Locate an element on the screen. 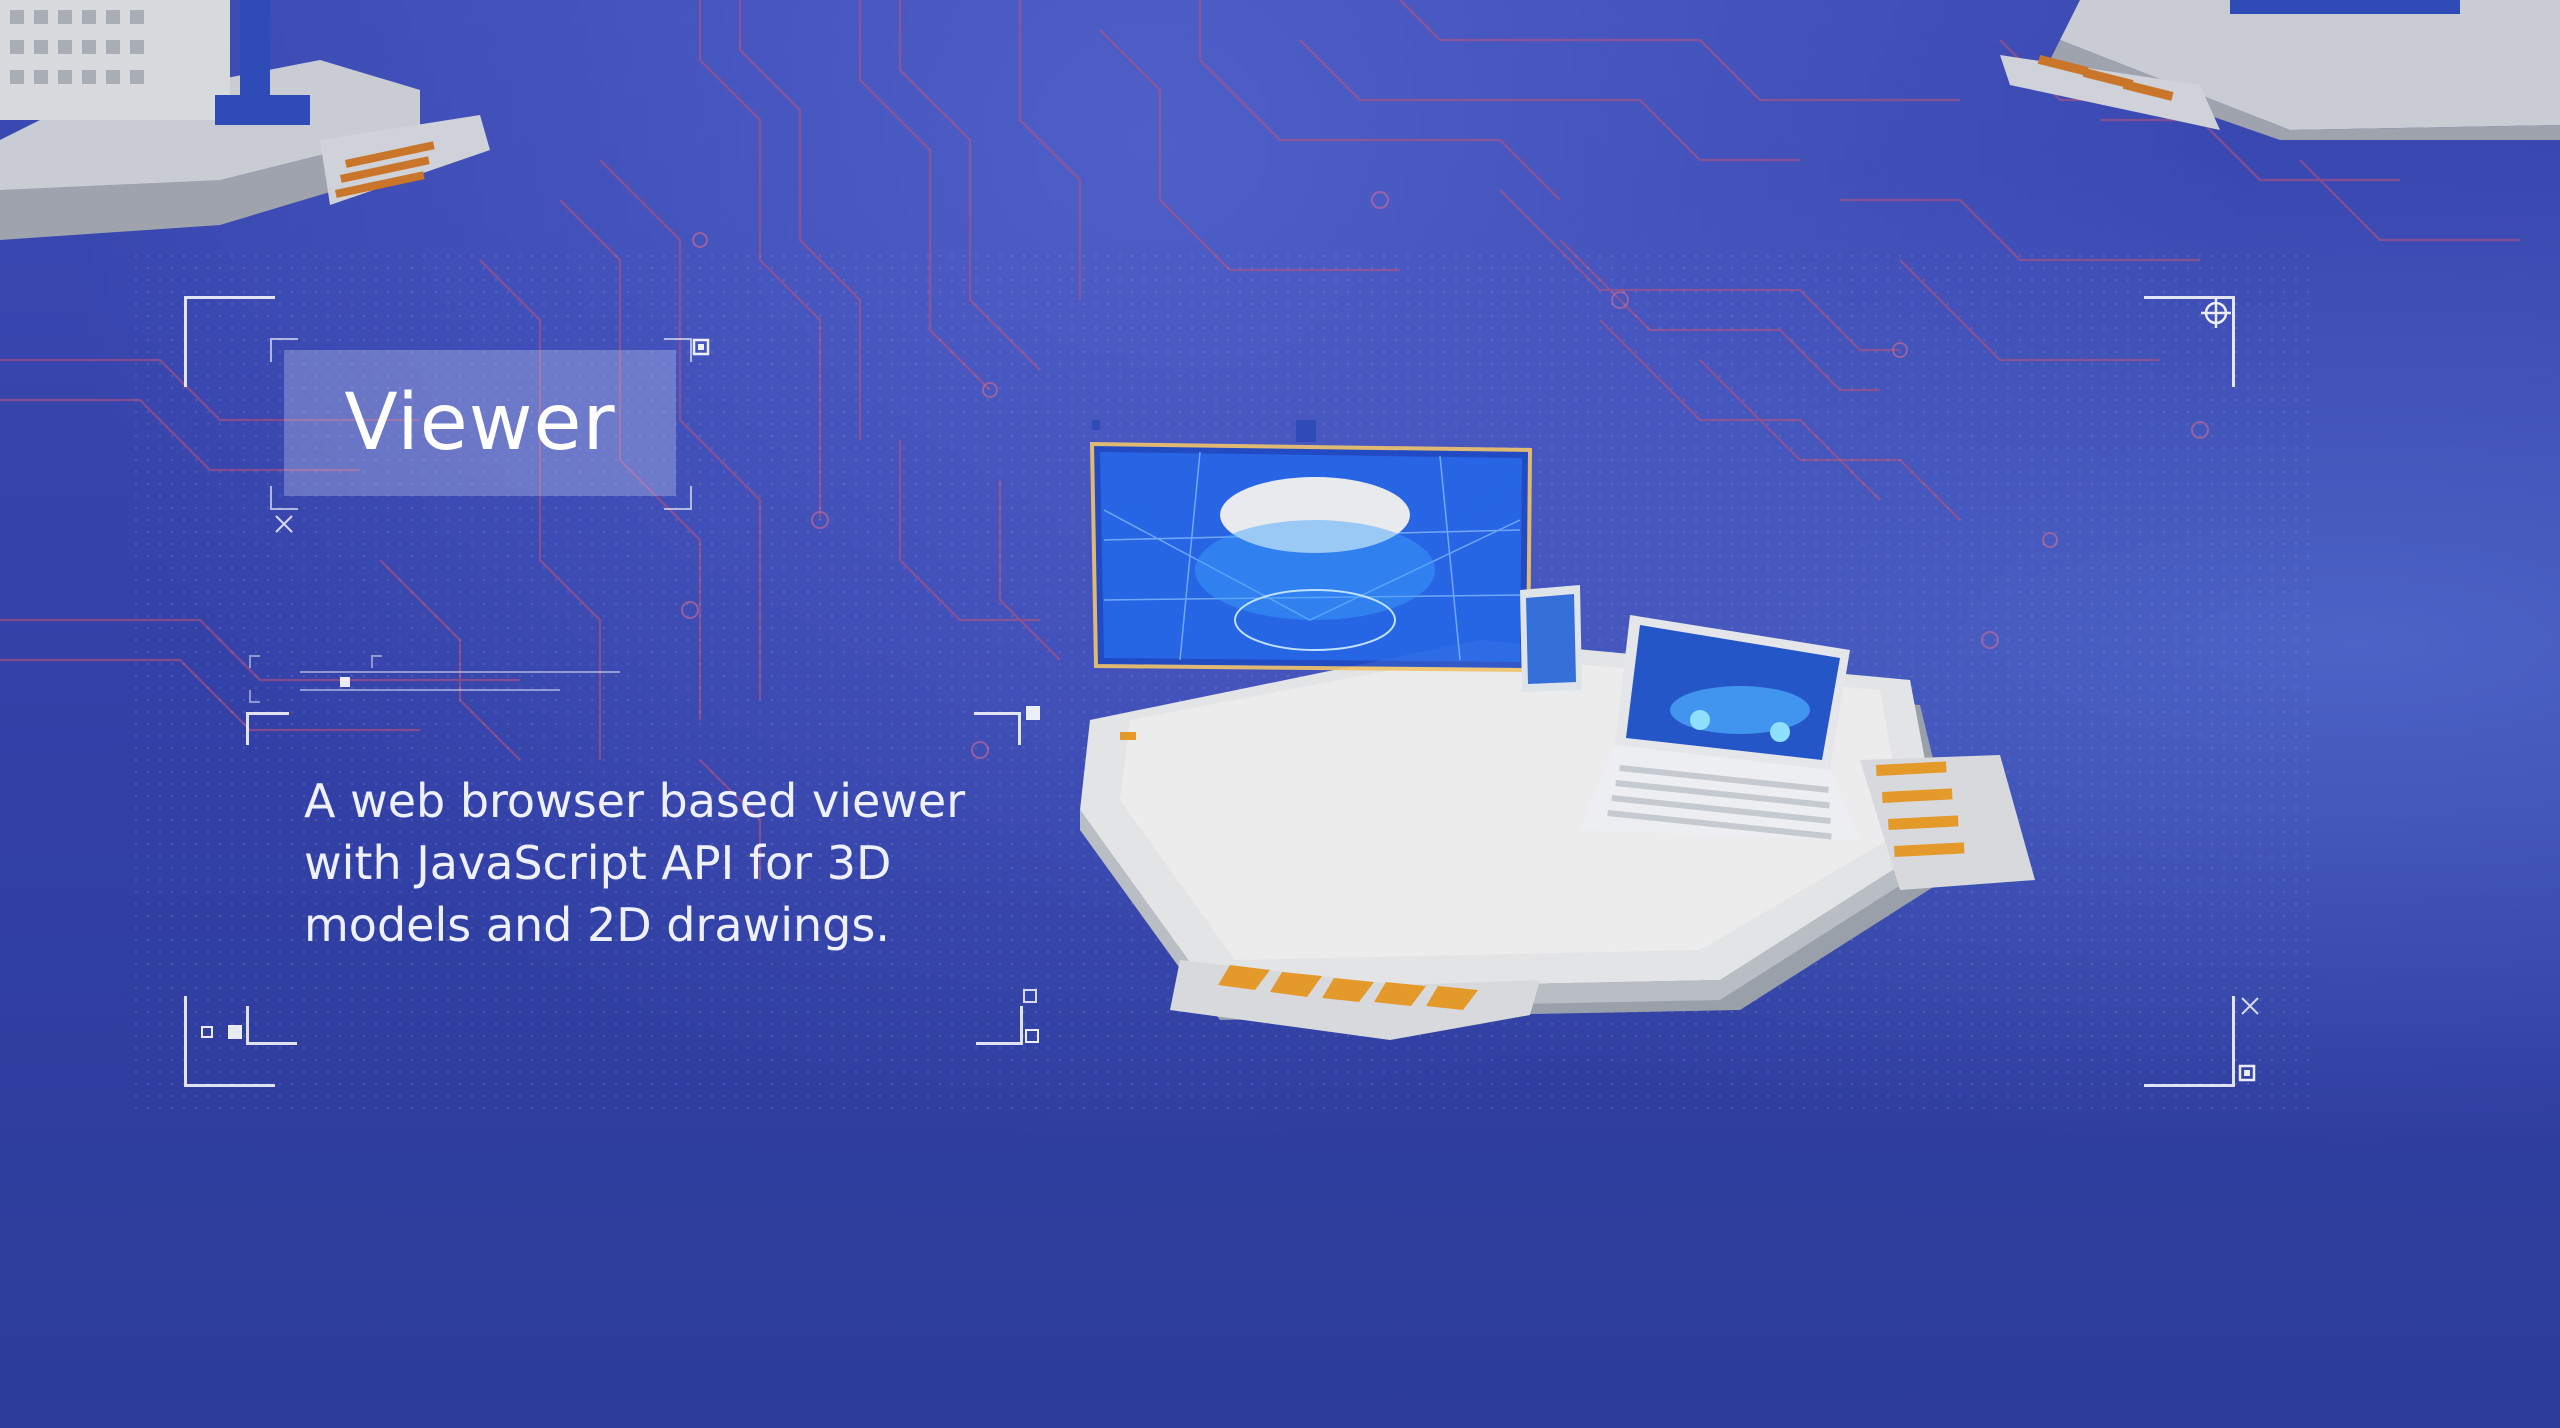 The image size is (2560, 1428). title-panel: Viewer is located at coordinates (480, 423).